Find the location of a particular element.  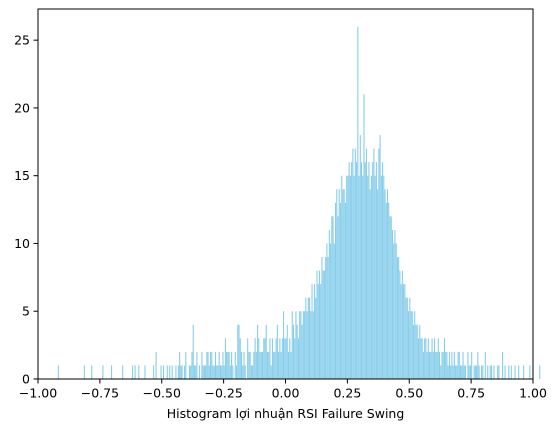

x-tick-label: 0.50 is located at coordinates (409, 393).